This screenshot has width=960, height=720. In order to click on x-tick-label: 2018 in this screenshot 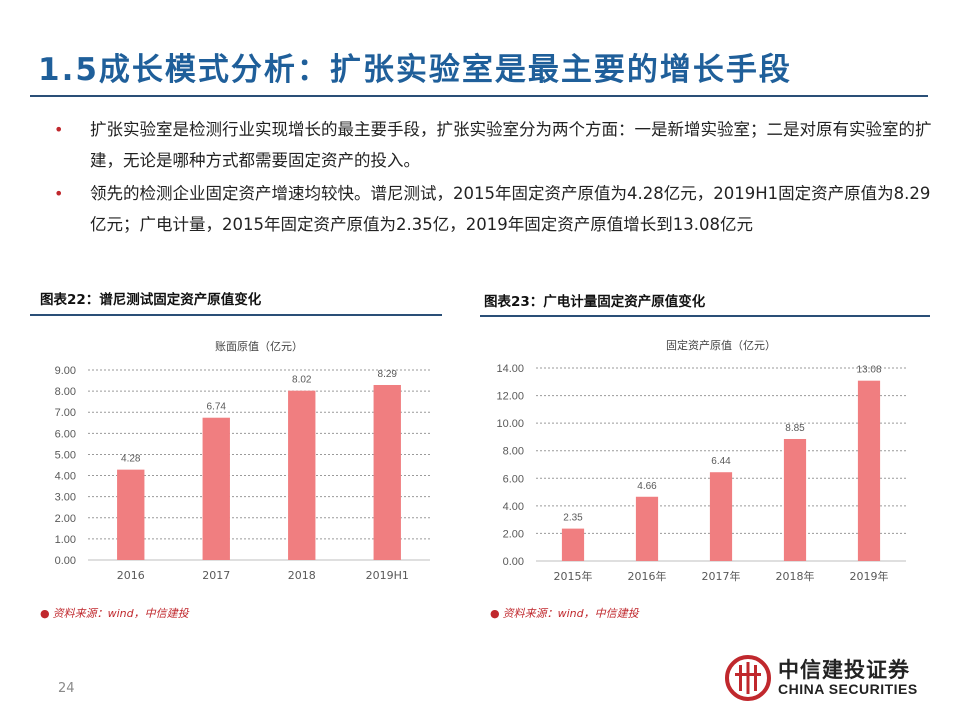, I will do `click(302, 575)`.